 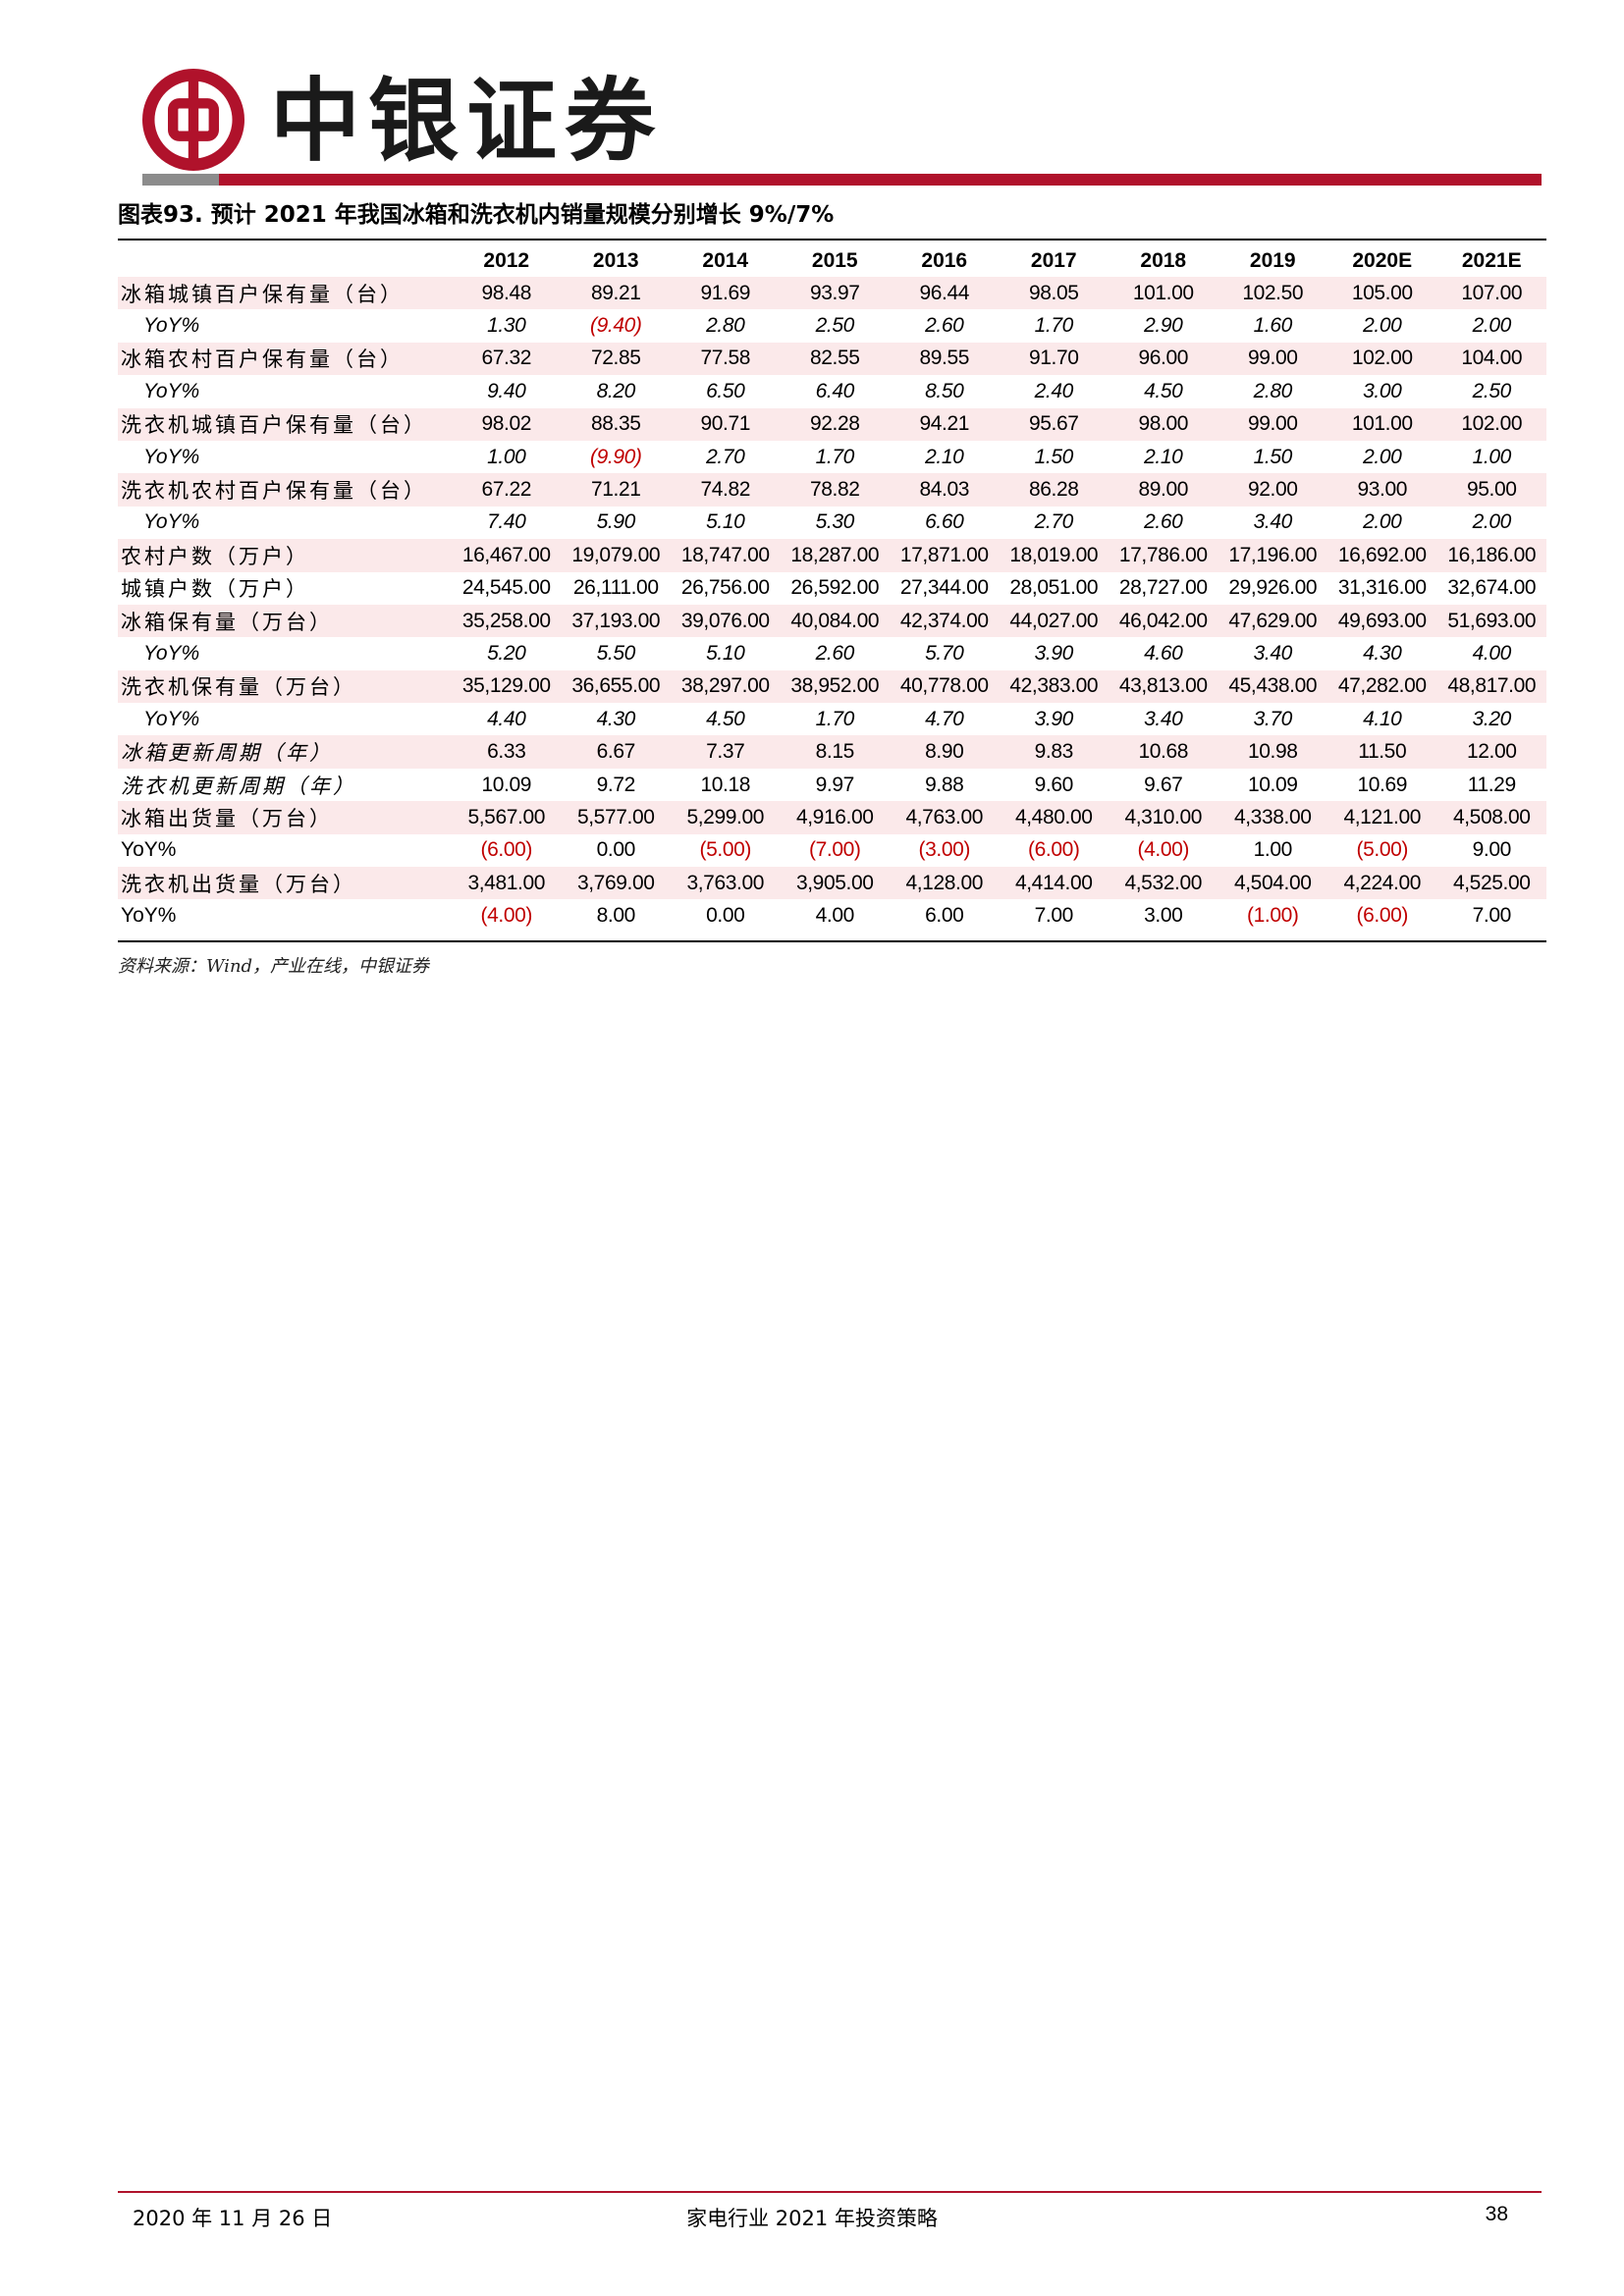 What do you see at coordinates (1163, 326) in the screenshot?
I see `value-cell: 2.90` at bounding box center [1163, 326].